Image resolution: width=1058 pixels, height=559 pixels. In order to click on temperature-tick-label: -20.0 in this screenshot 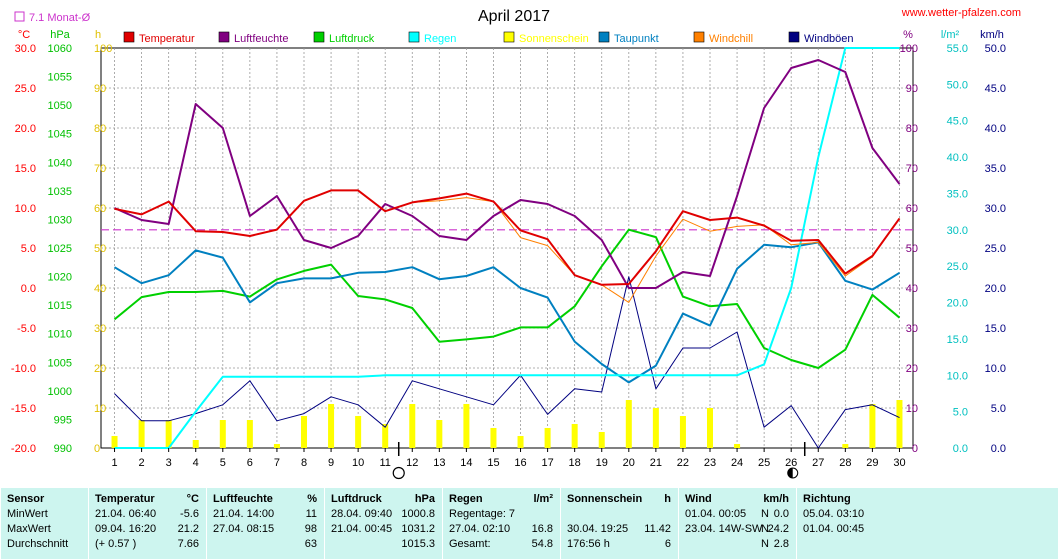, I will do `click(23, 449)`.